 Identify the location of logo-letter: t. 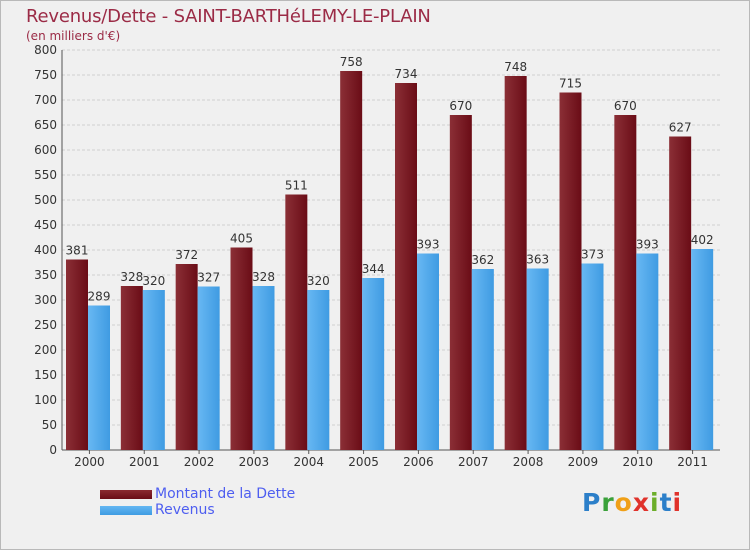
(666, 502).